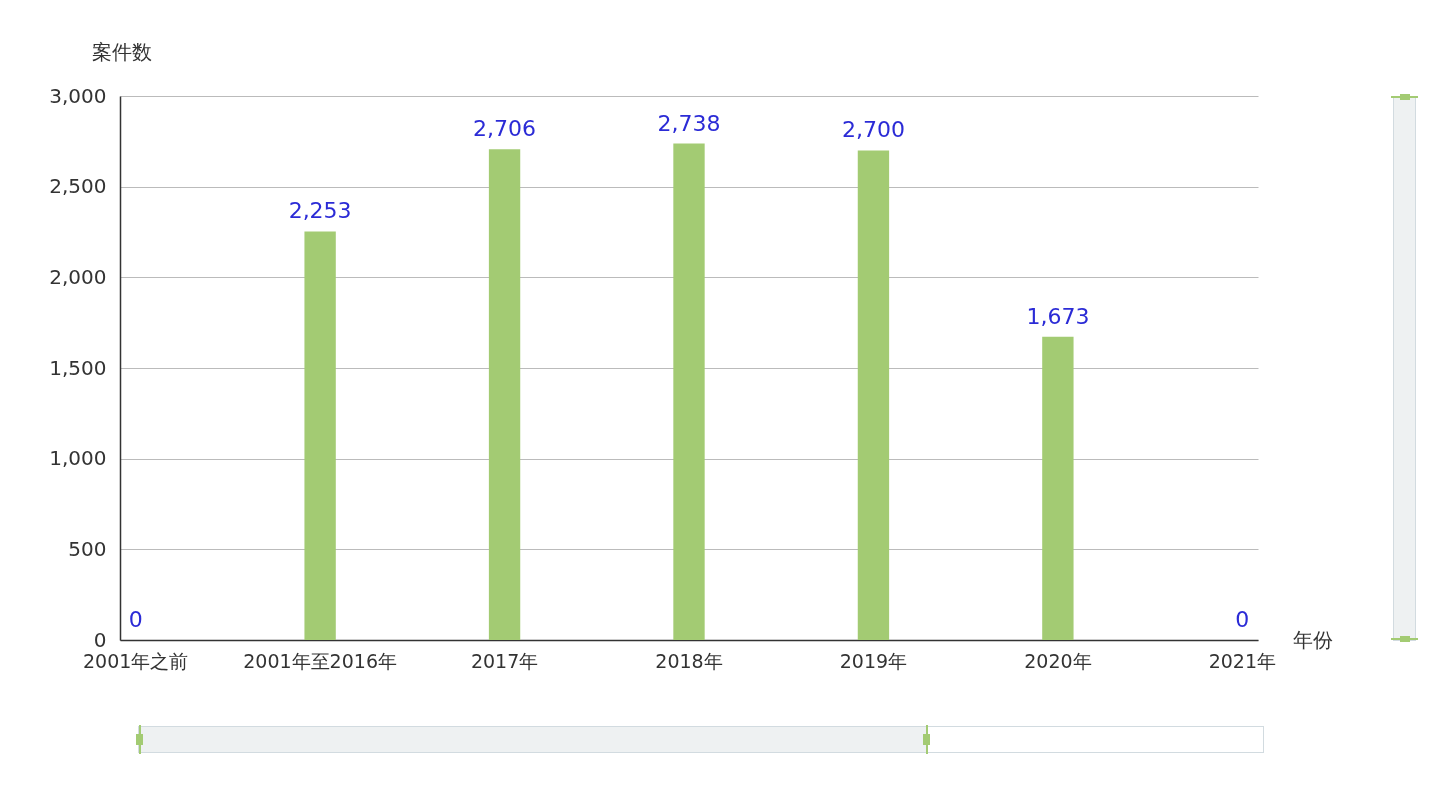  What do you see at coordinates (100, 639) in the screenshot?
I see `y-tick-label: 0` at bounding box center [100, 639].